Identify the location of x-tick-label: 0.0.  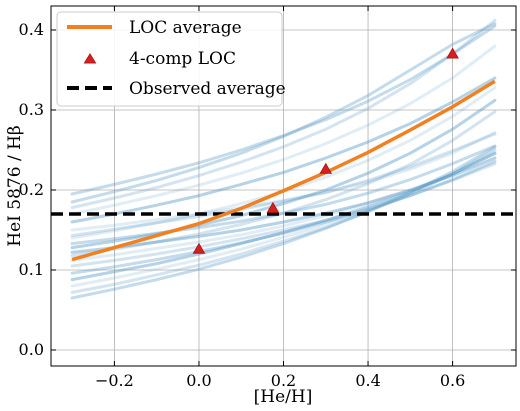
(198, 380).